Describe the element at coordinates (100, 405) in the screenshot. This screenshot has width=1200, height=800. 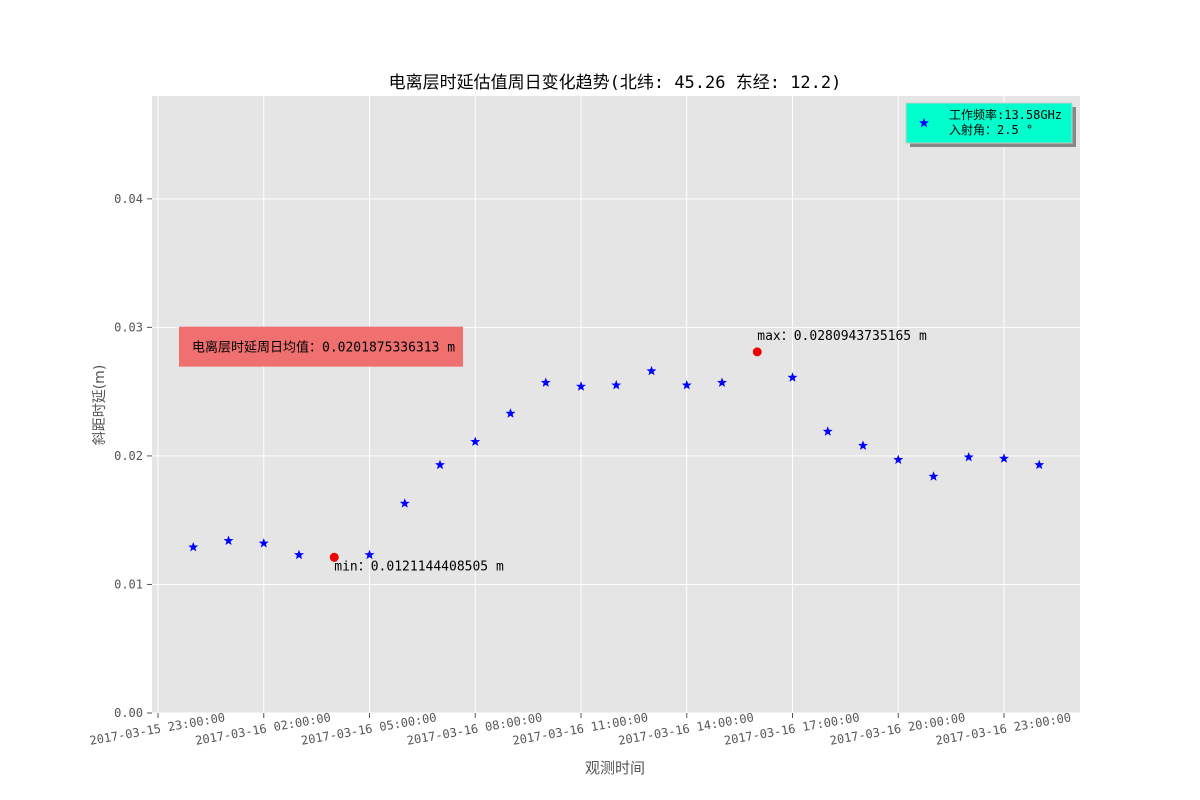
I see `y-axis-label: 斜距时延(m)` at that location.